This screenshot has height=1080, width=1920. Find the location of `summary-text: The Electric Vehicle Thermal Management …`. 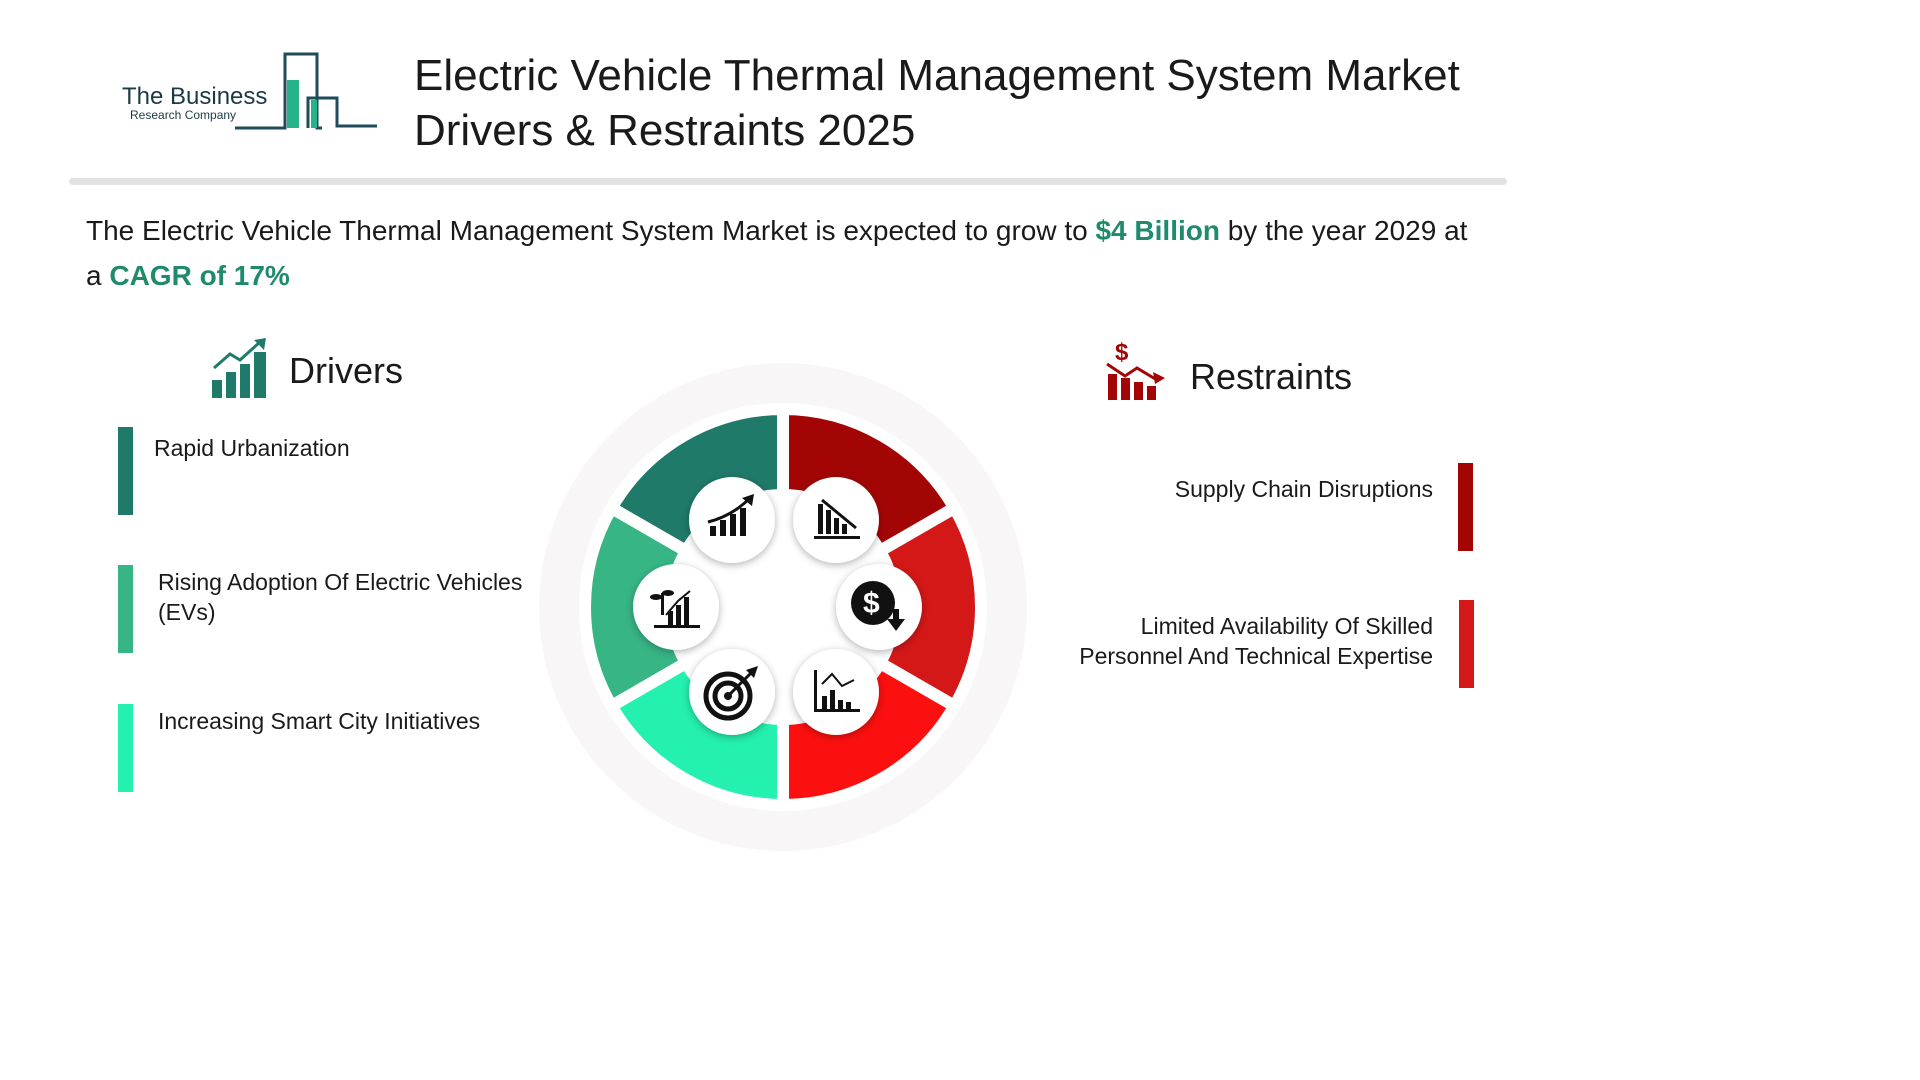

summary-text: The Electric Vehicle Thermal Management … is located at coordinates (591, 230).